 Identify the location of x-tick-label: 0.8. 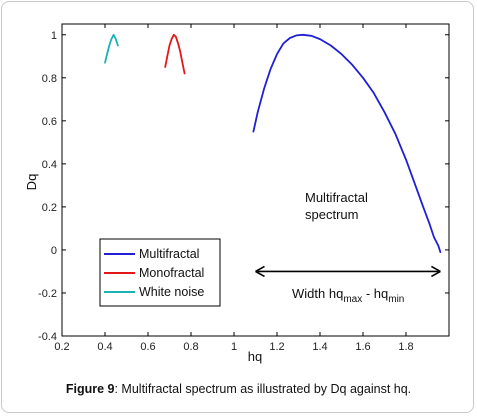
(190, 347).